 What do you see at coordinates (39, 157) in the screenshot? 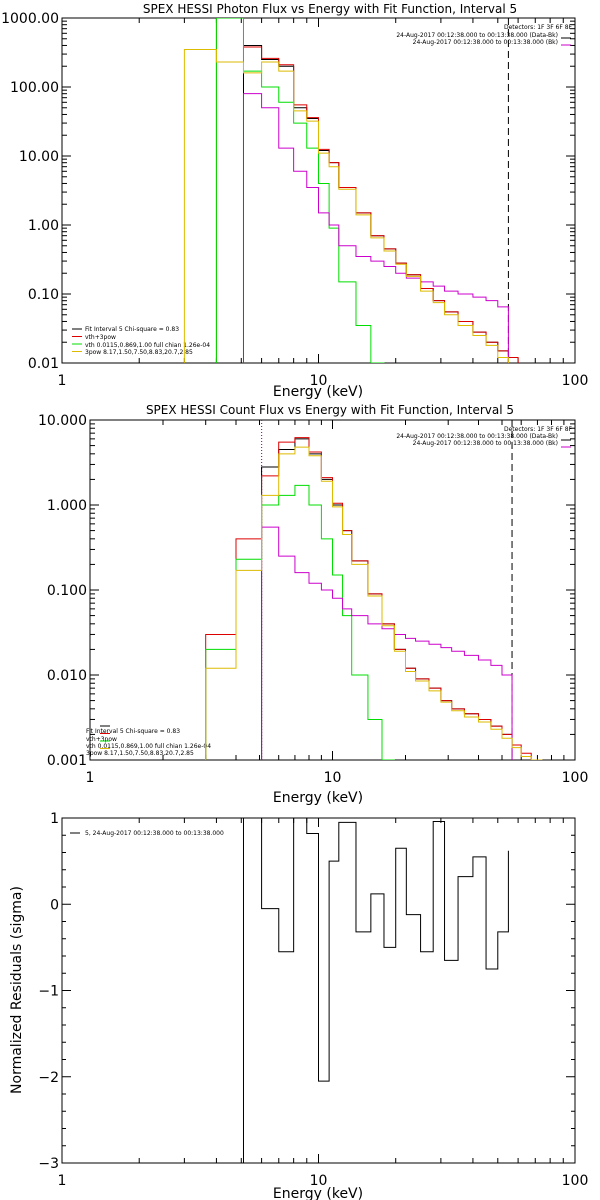
I see `y-tick-label: 10.00` at bounding box center [39, 157].